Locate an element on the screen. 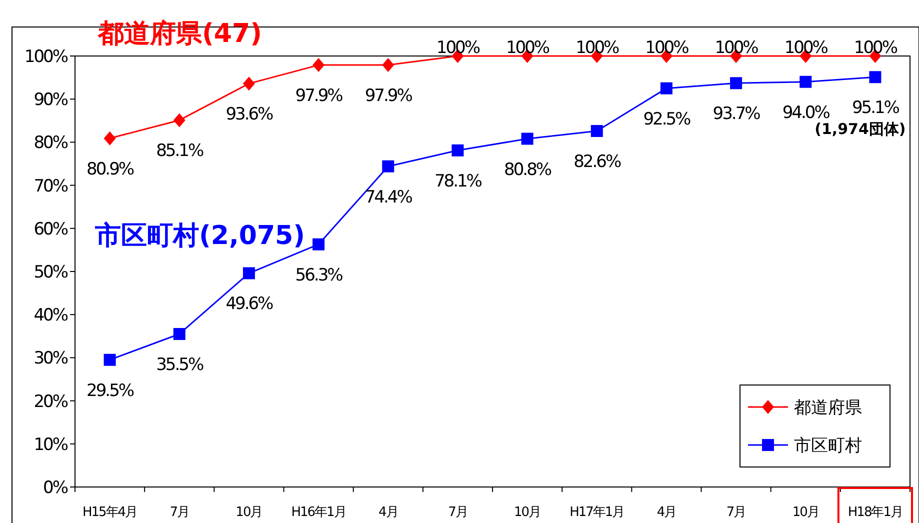 The image size is (919, 523). annotation: (1,974団体) is located at coordinates (860, 129).